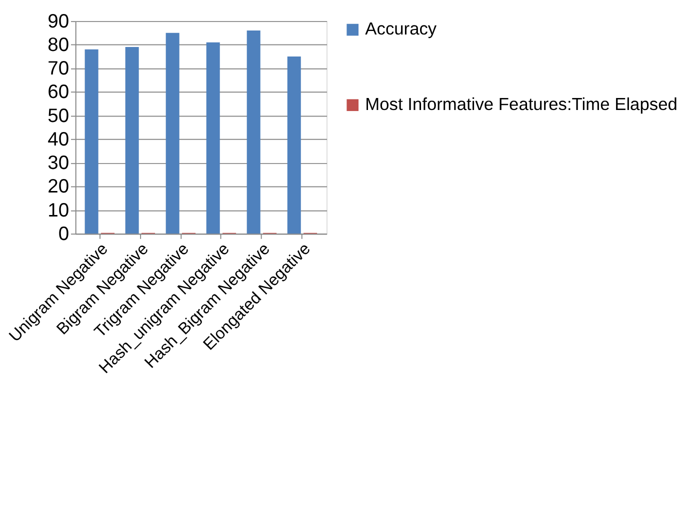 The width and height of the screenshot is (683, 506). I want to click on y-tick-label: 10, so click(59, 211).